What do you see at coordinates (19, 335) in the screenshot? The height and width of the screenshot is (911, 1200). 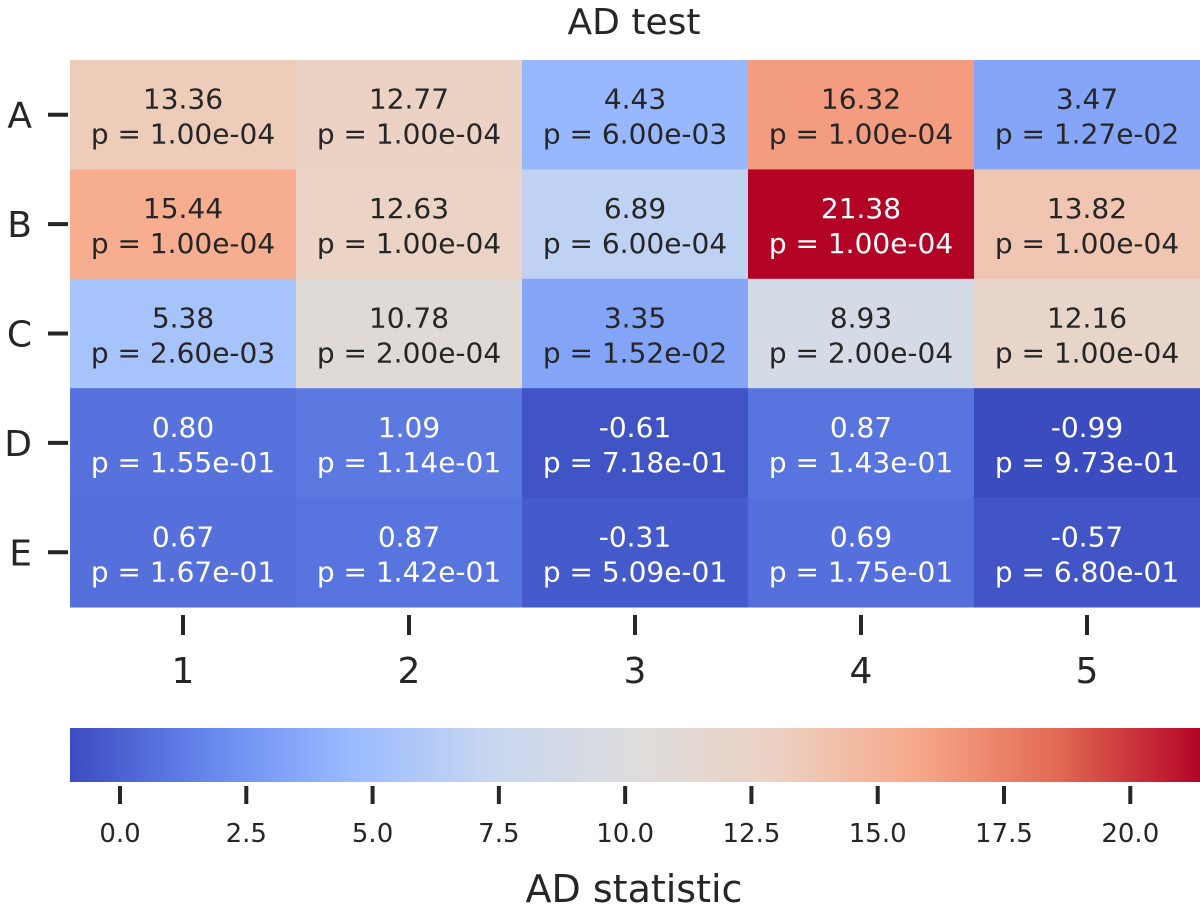 I see `y-tick-label: C` at bounding box center [19, 335].